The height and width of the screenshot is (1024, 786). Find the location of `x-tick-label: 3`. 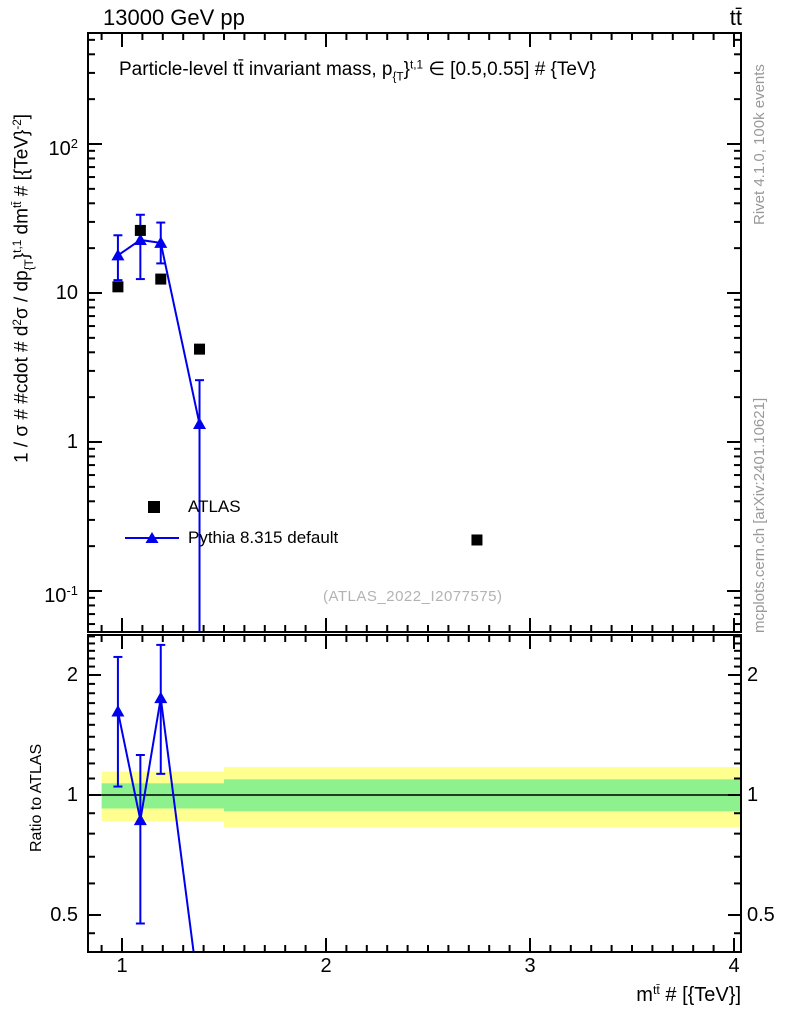

x-tick-label: 3 is located at coordinates (530, 966).